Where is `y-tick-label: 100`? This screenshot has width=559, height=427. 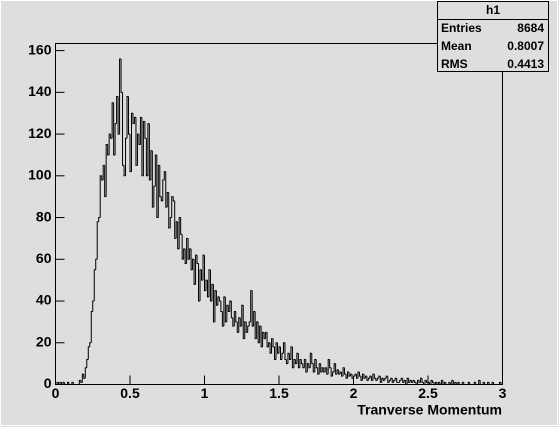
y-tick-label: 100 is located at coordinates (40, 175).